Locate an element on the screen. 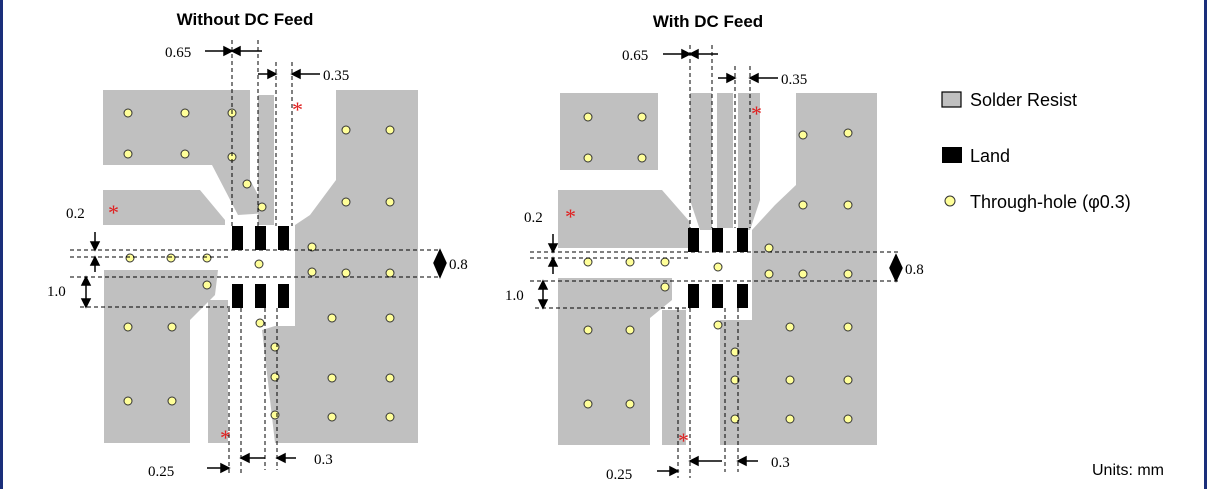 This screenshot has width=1207, height=494. left-dim-0-2: 0.2 is located at coordinates (75, 214).